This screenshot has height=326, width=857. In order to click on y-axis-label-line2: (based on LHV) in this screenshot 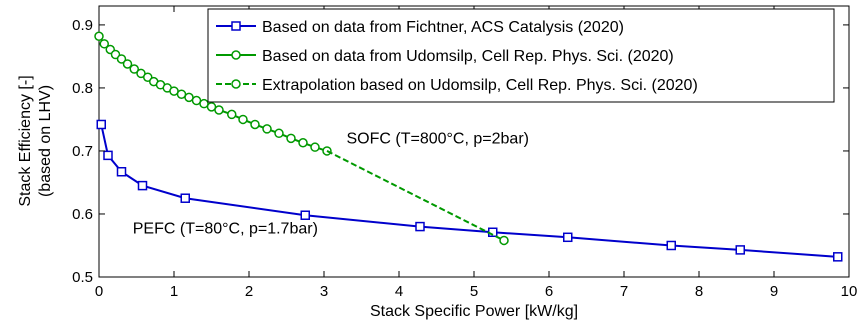, I will do `click(45, 141)`.